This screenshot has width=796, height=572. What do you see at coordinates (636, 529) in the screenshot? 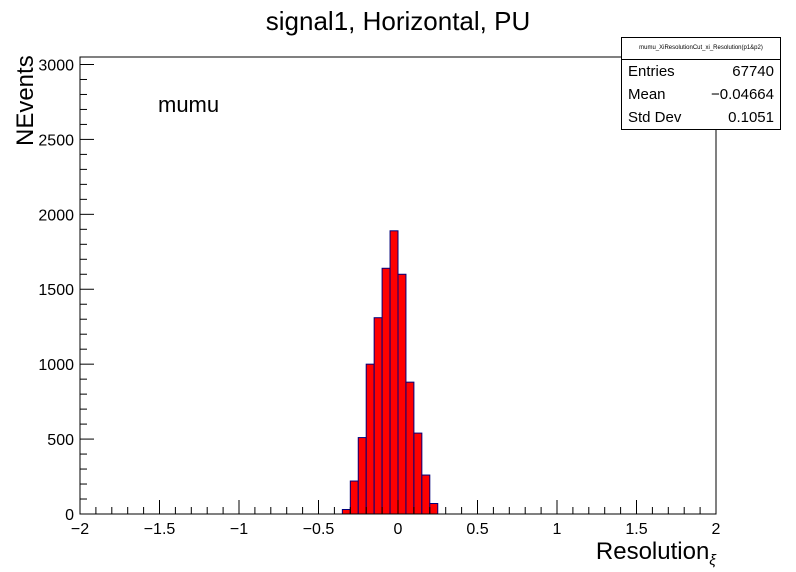
I see `x-tick-label: 1.5` at bounding box center [636, 529].